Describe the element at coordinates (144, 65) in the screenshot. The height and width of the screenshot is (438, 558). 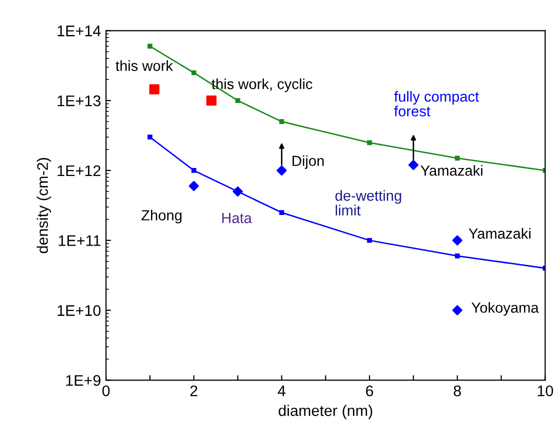
I see `annotation: this work` at that location.